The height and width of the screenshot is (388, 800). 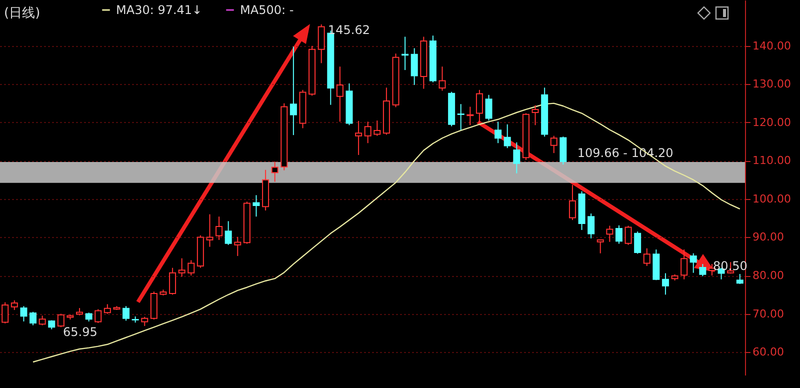 I want to click on annotation: 65.95, so click(x=80, y=332).